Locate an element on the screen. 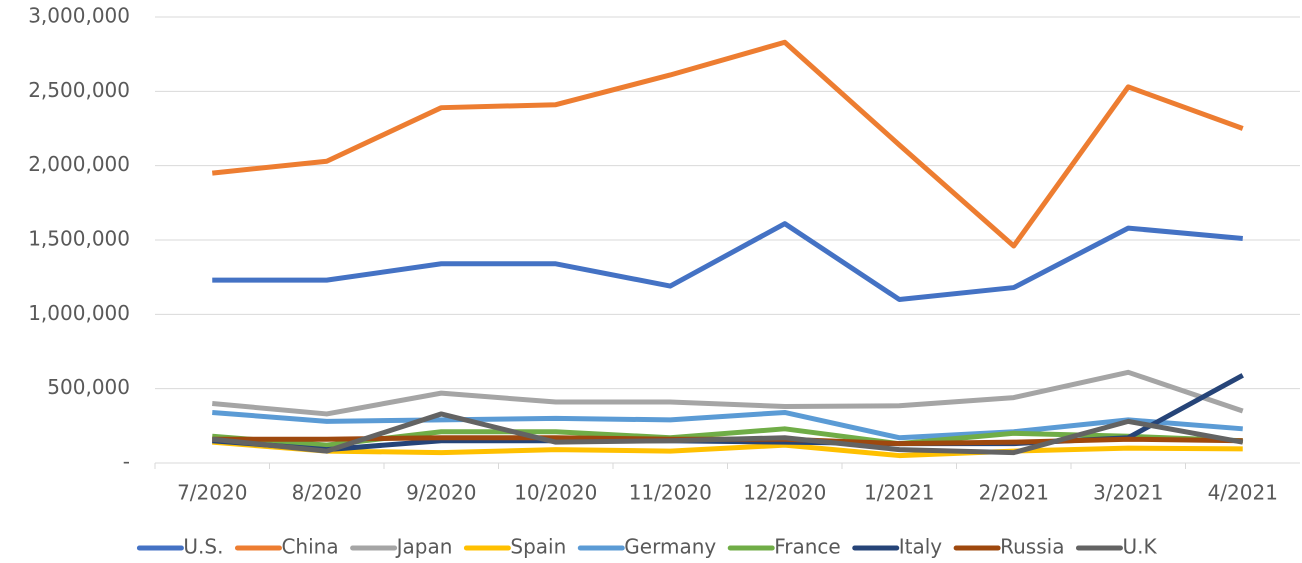 The height and width of the screenshot is (563, 1302). x-tick-label: 1/2021 is located at coordinates (899, 493).